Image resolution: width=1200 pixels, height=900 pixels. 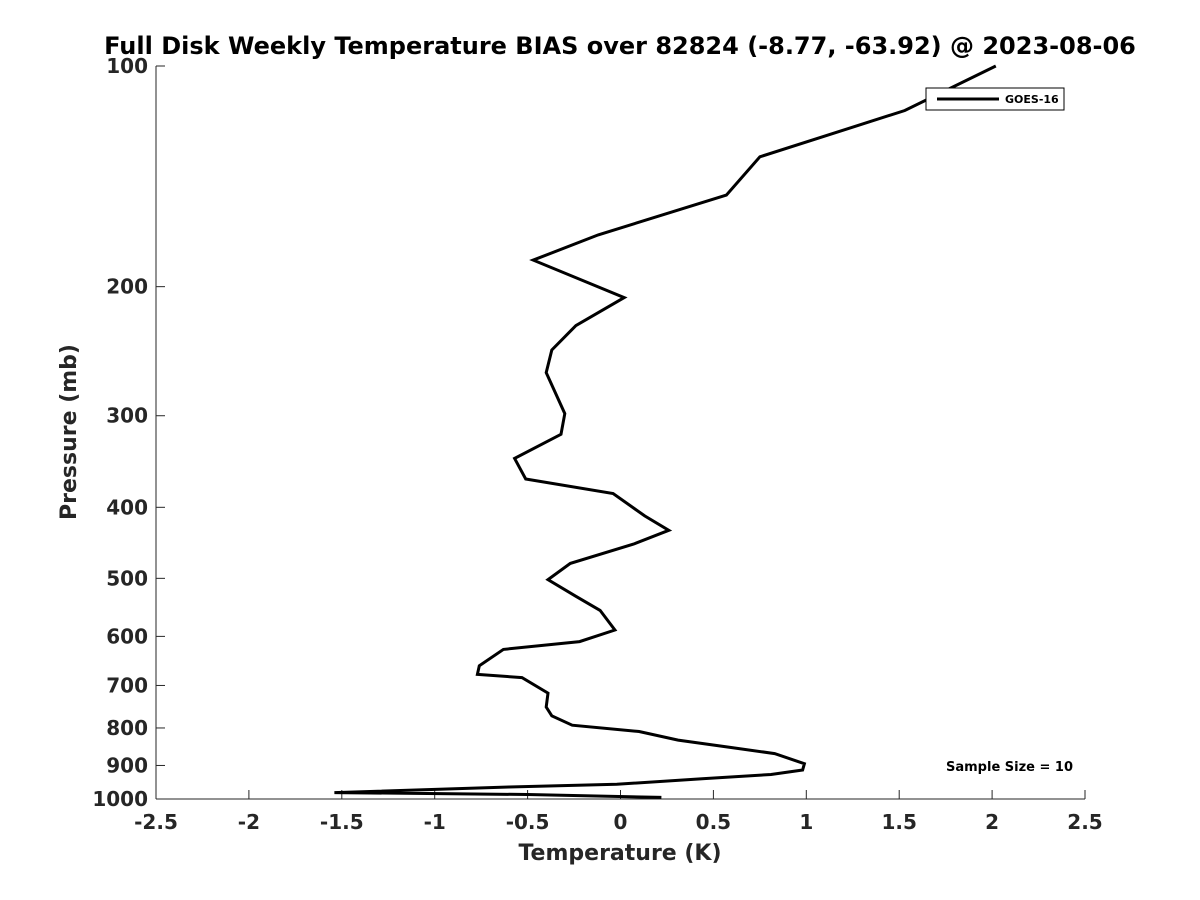 What do you see at coordinates (1009, 767) in the screenshot?
I see `sample-size-annotation: Sample Size = 10` at bounding box center [1009, 767].